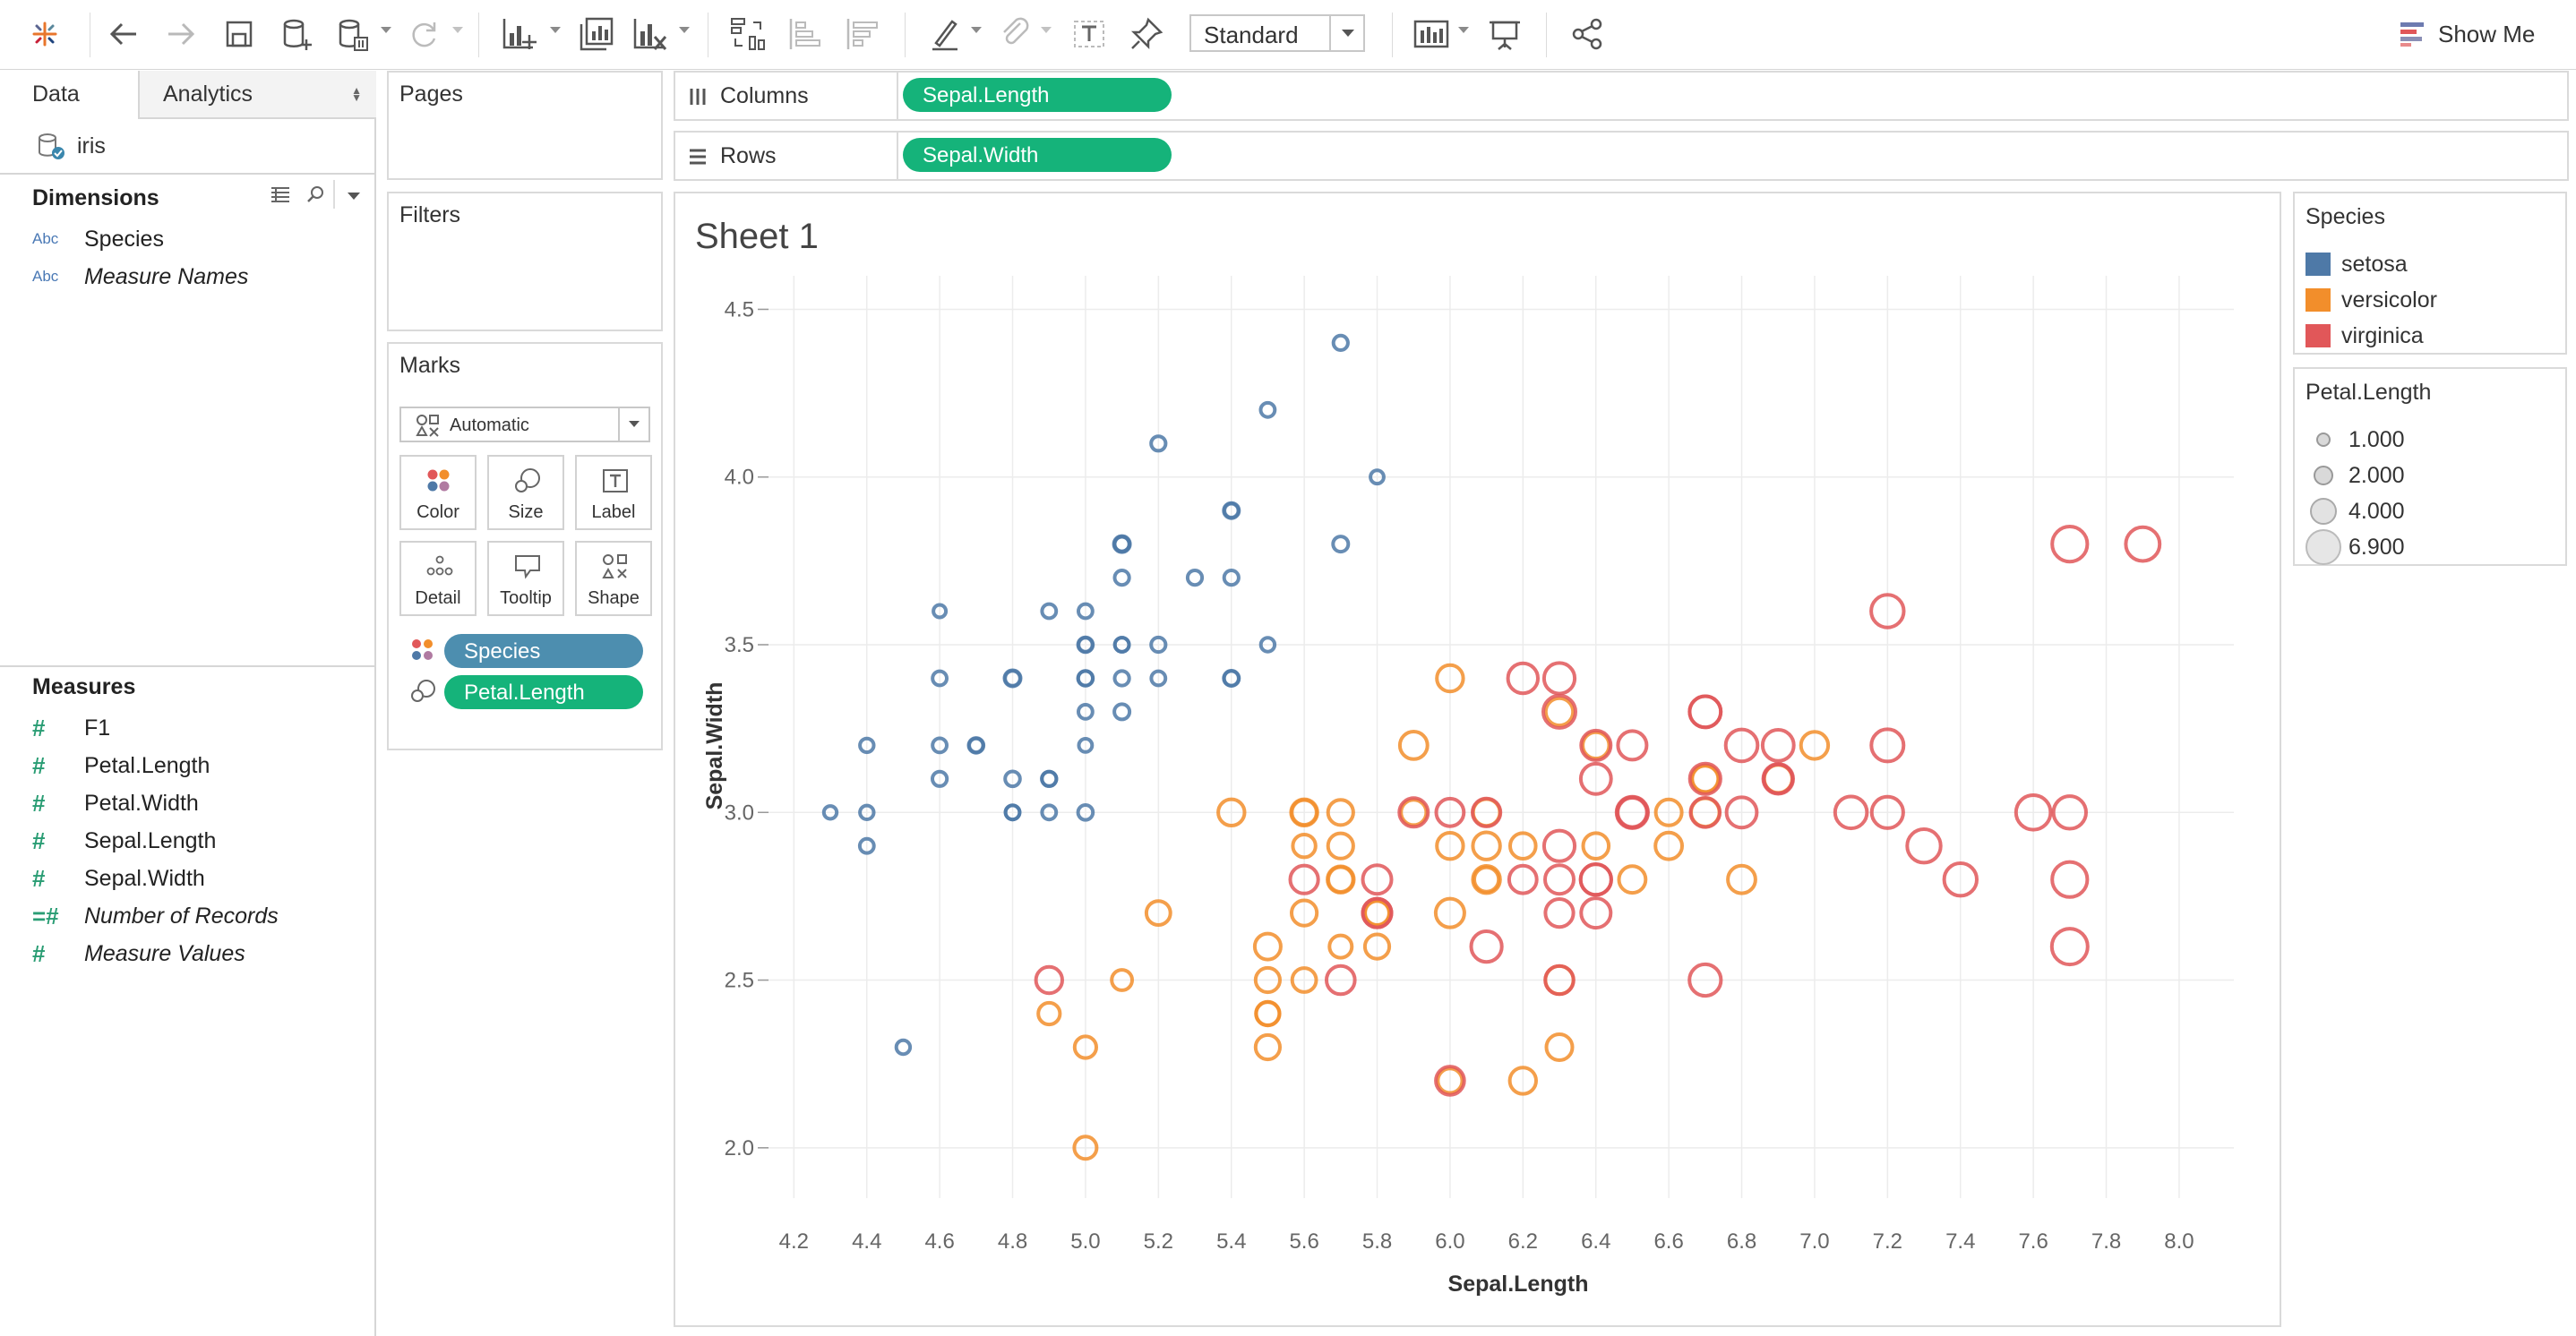 Image resolution: width=2576 pixels, height=1336 pixels. I want to click on duplicate-sheet-icon, so click(596, 35).